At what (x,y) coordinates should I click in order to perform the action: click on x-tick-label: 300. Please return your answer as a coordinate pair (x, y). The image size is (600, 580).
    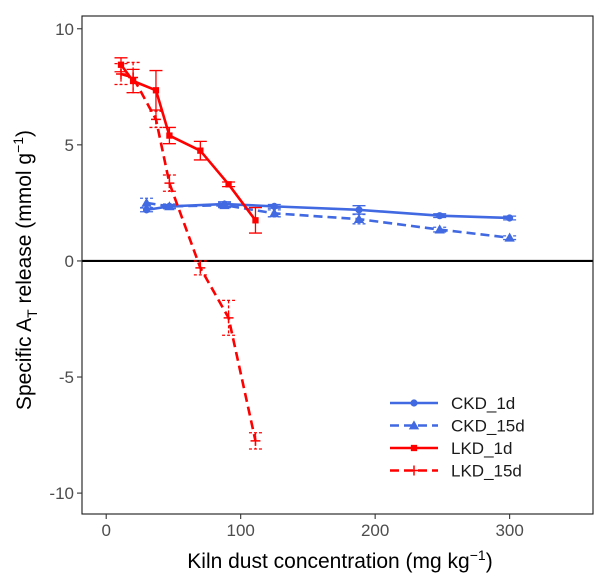
    Looking at the image, I should click on (509, 530).